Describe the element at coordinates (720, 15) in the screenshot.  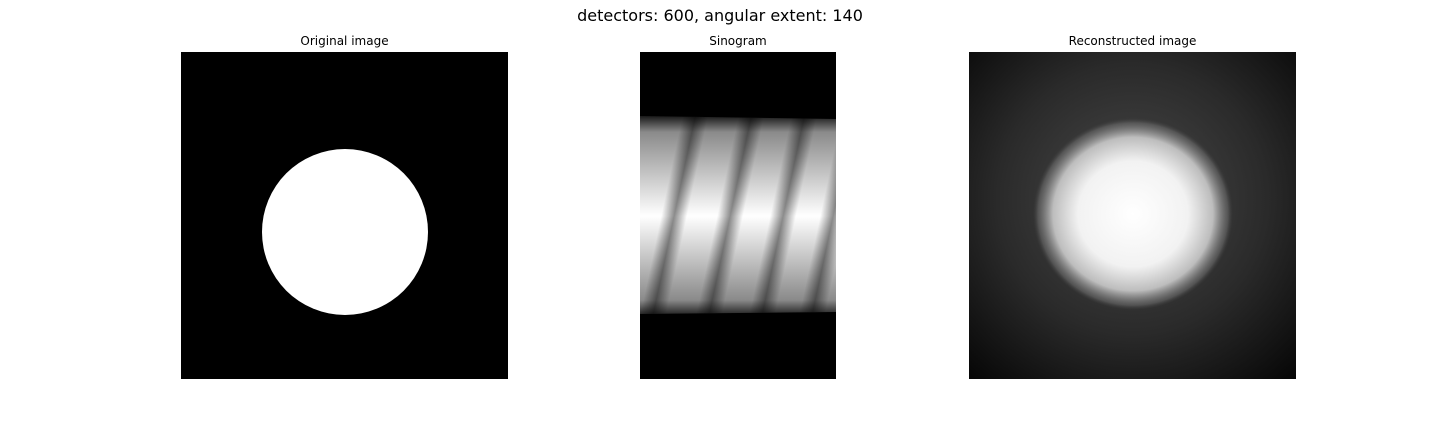
I see `figure-suptitle: detectors: 600, angular extent: 140` at that location.